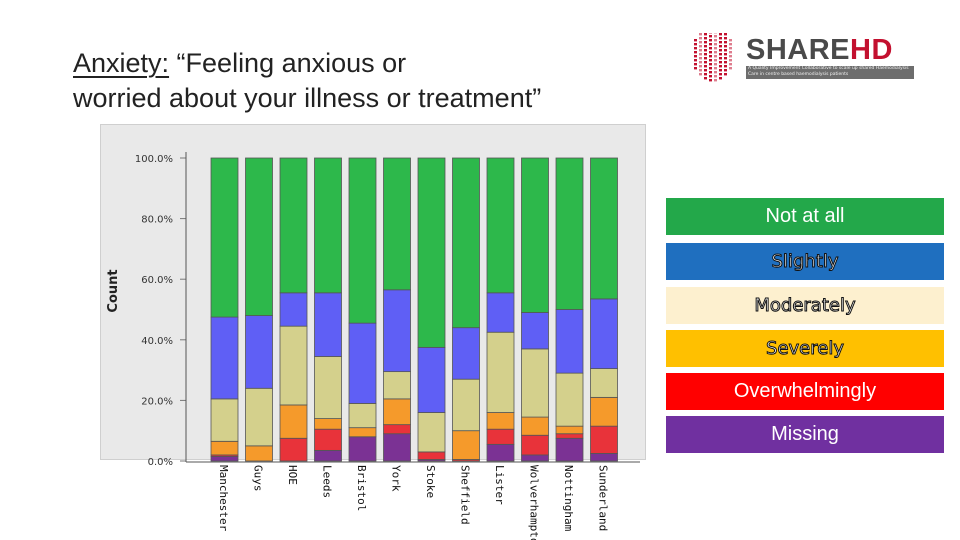 The height and width of the screenshot is (540, 960). What do you see at coordinates (361, 488) in the screenshot?
I see `x-tick-label: Bristol` at bounding box center [361, 488].